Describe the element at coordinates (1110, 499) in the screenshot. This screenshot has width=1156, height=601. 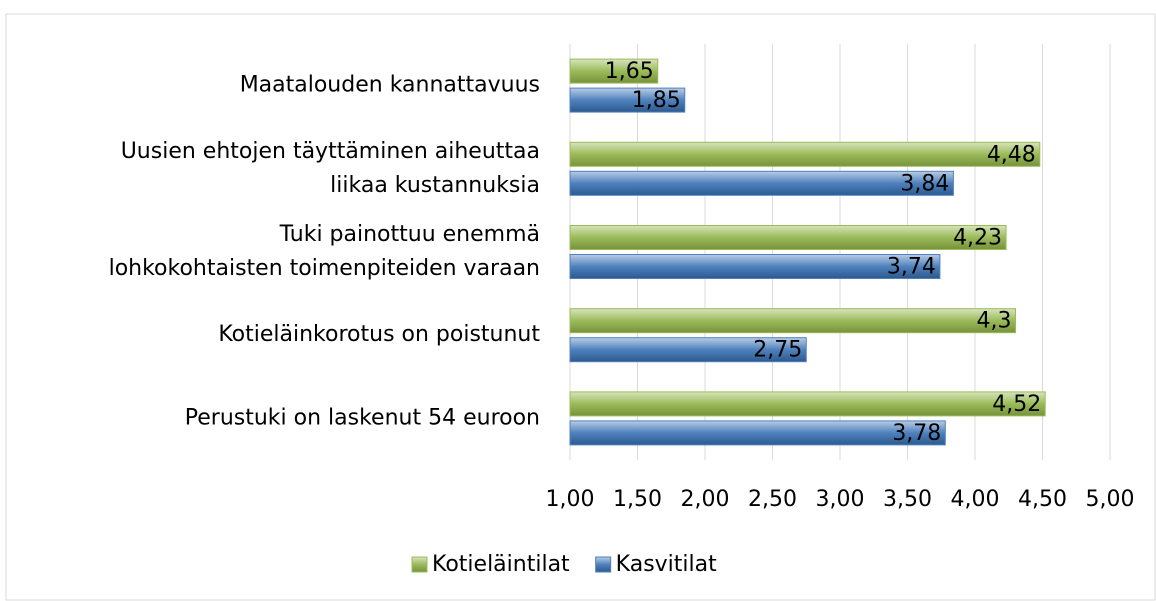
I see `x-tick-label: 5,00` at that location.